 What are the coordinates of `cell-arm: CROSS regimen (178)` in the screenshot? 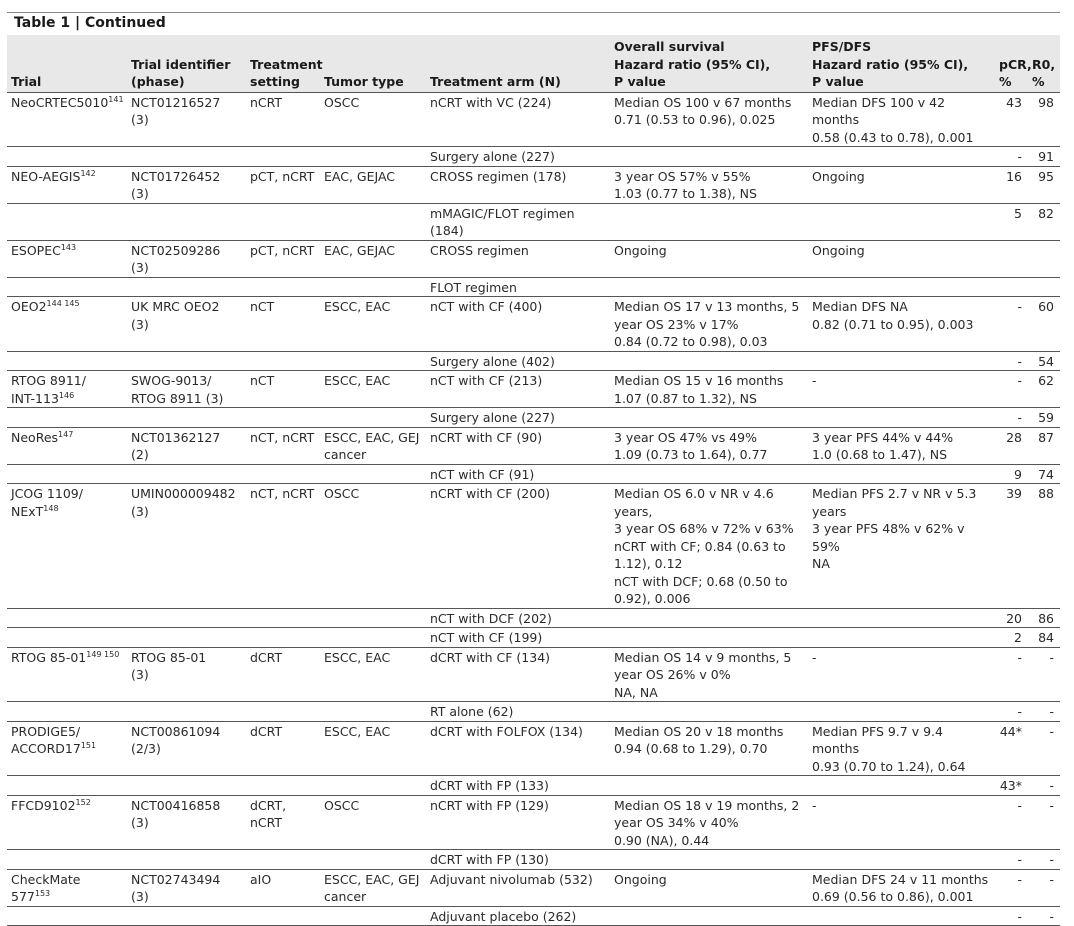 It's located at (518, 184).